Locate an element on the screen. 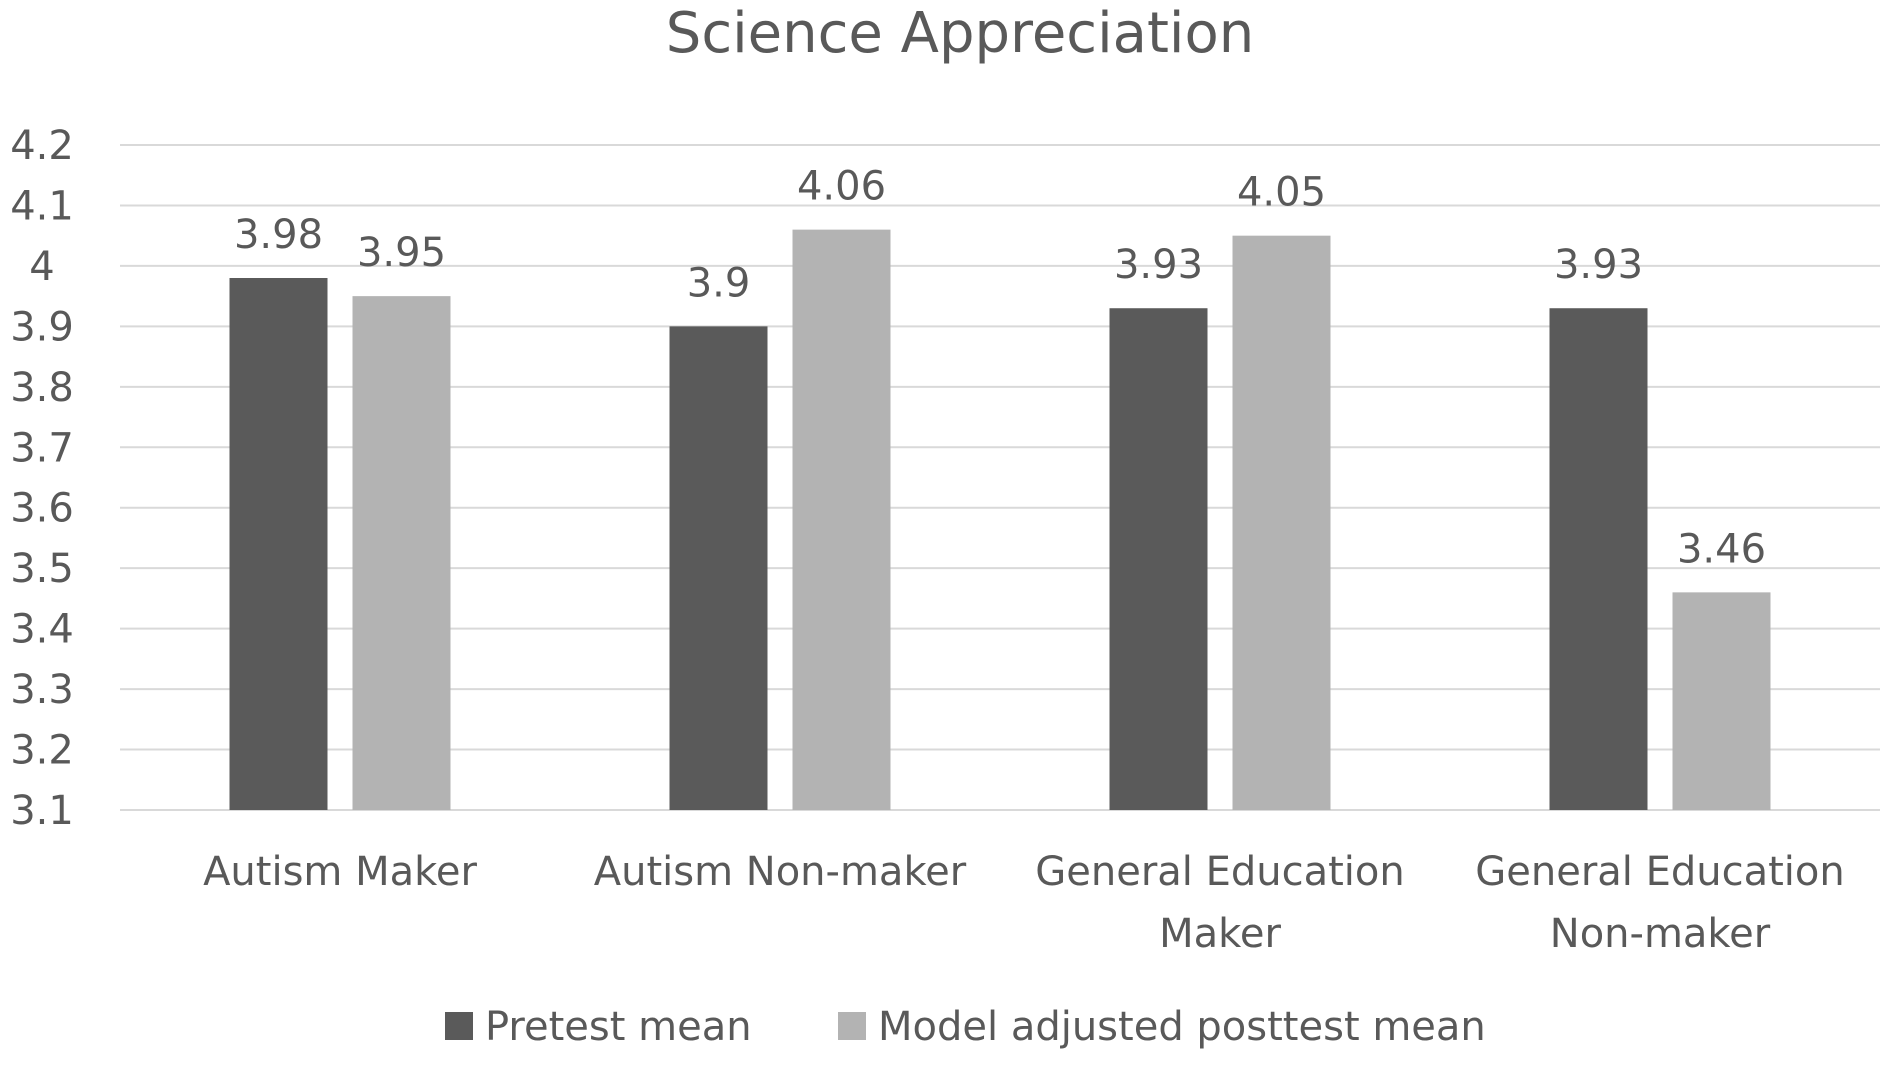  y-tick-label: 4 is located at coordinates (41, 267).